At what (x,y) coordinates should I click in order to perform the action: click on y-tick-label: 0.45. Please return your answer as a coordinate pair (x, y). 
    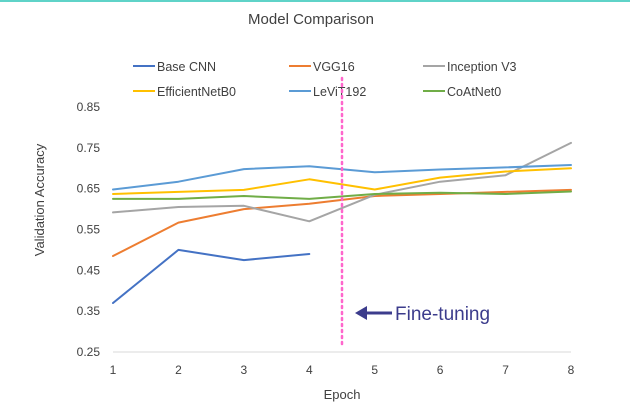
    Looking at the image, I should click on (89, 270).